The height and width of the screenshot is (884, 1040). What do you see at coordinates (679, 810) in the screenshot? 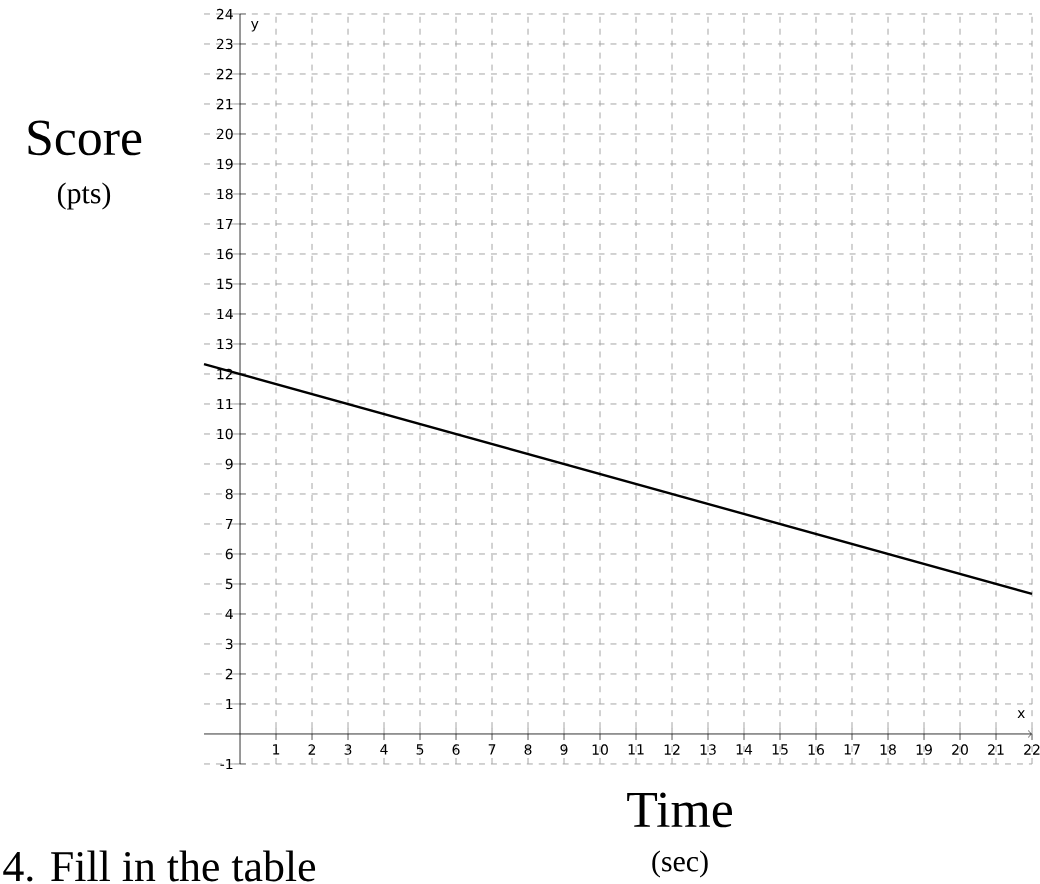
I see `x-axis-title: Time` at bounding box center [679, 810].